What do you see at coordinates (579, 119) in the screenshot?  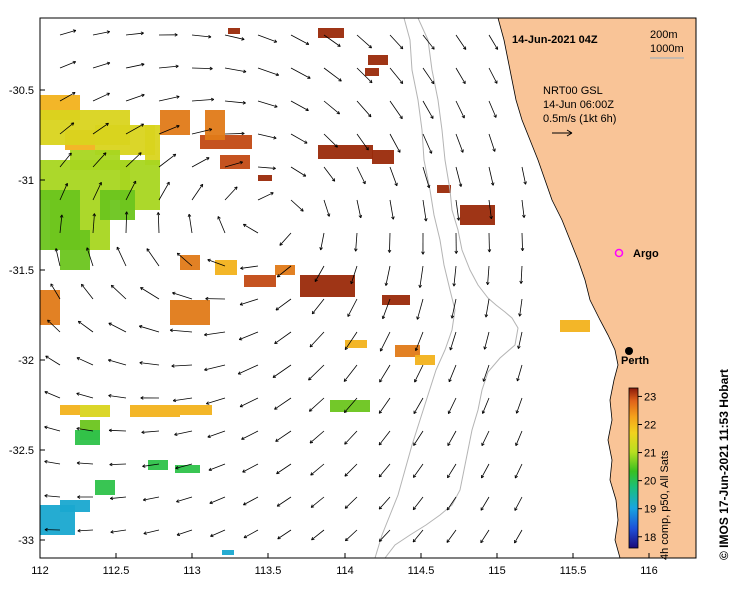 I see `current-scale-label: 0.5m/s (1kt 6h)` at bounding box center [579, 119].